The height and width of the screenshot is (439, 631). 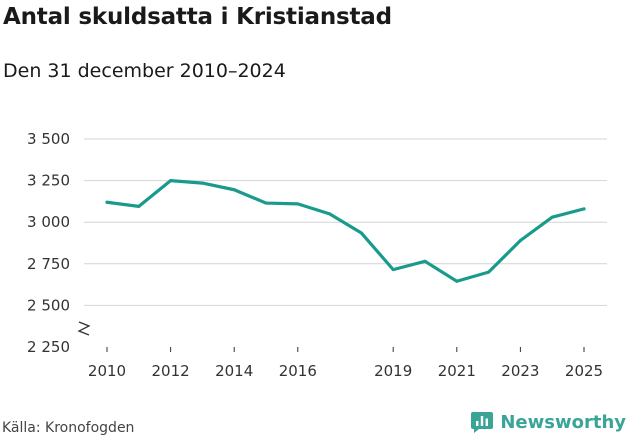 I want to click on x-tick-label: 2014, so click(x=234, y=371).